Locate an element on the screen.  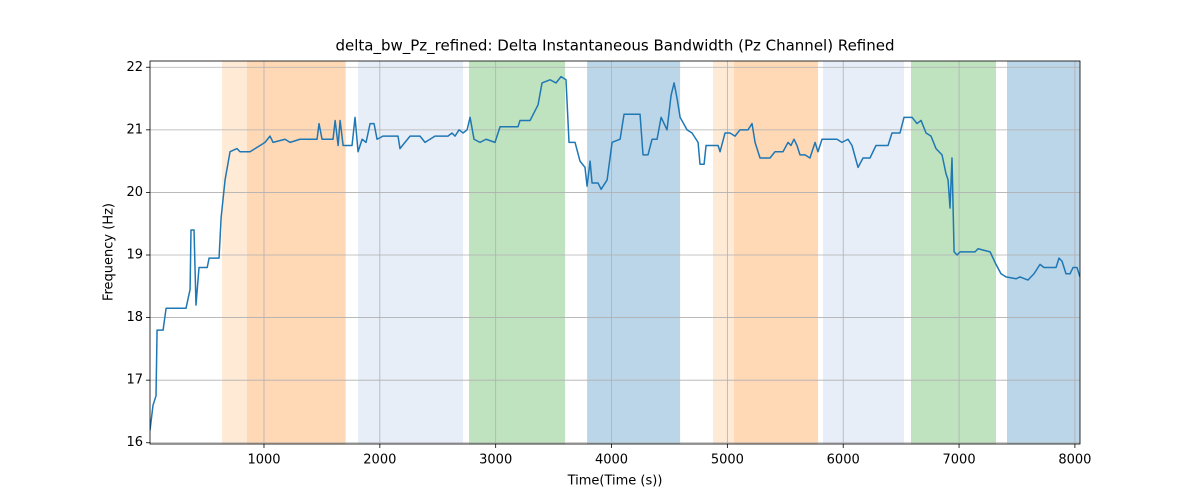
y-tick-label: 19 is located at coordinates (134, 255).